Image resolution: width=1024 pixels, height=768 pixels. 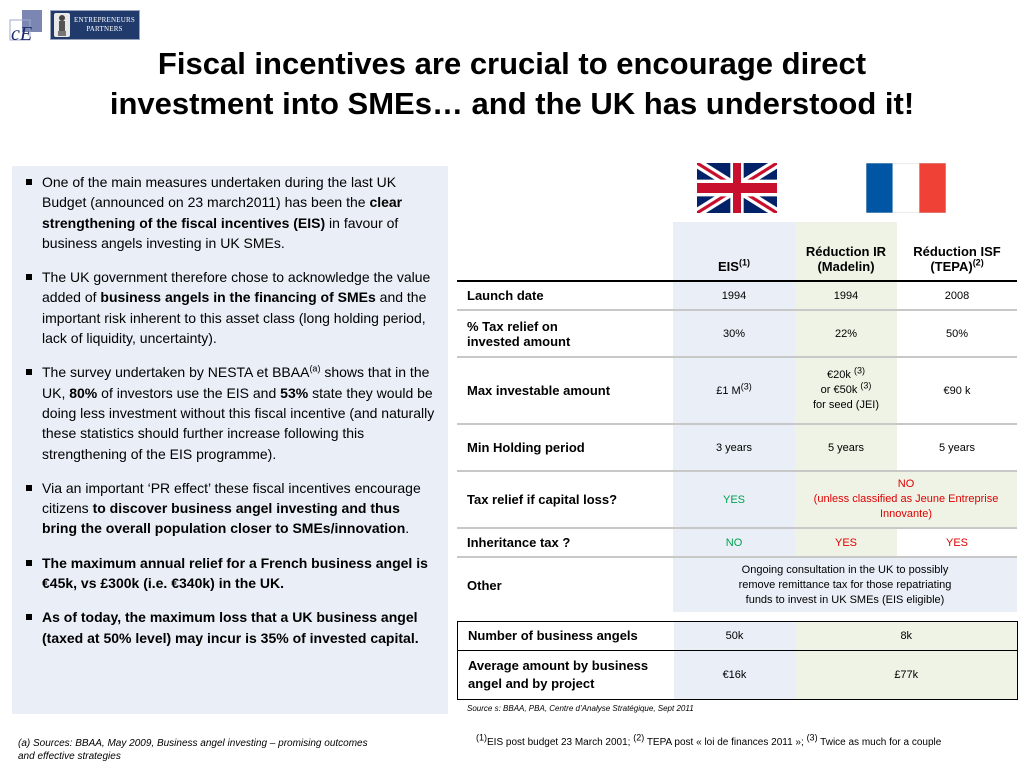 I want to click on row-label: Other, so click(x=484, y=585).